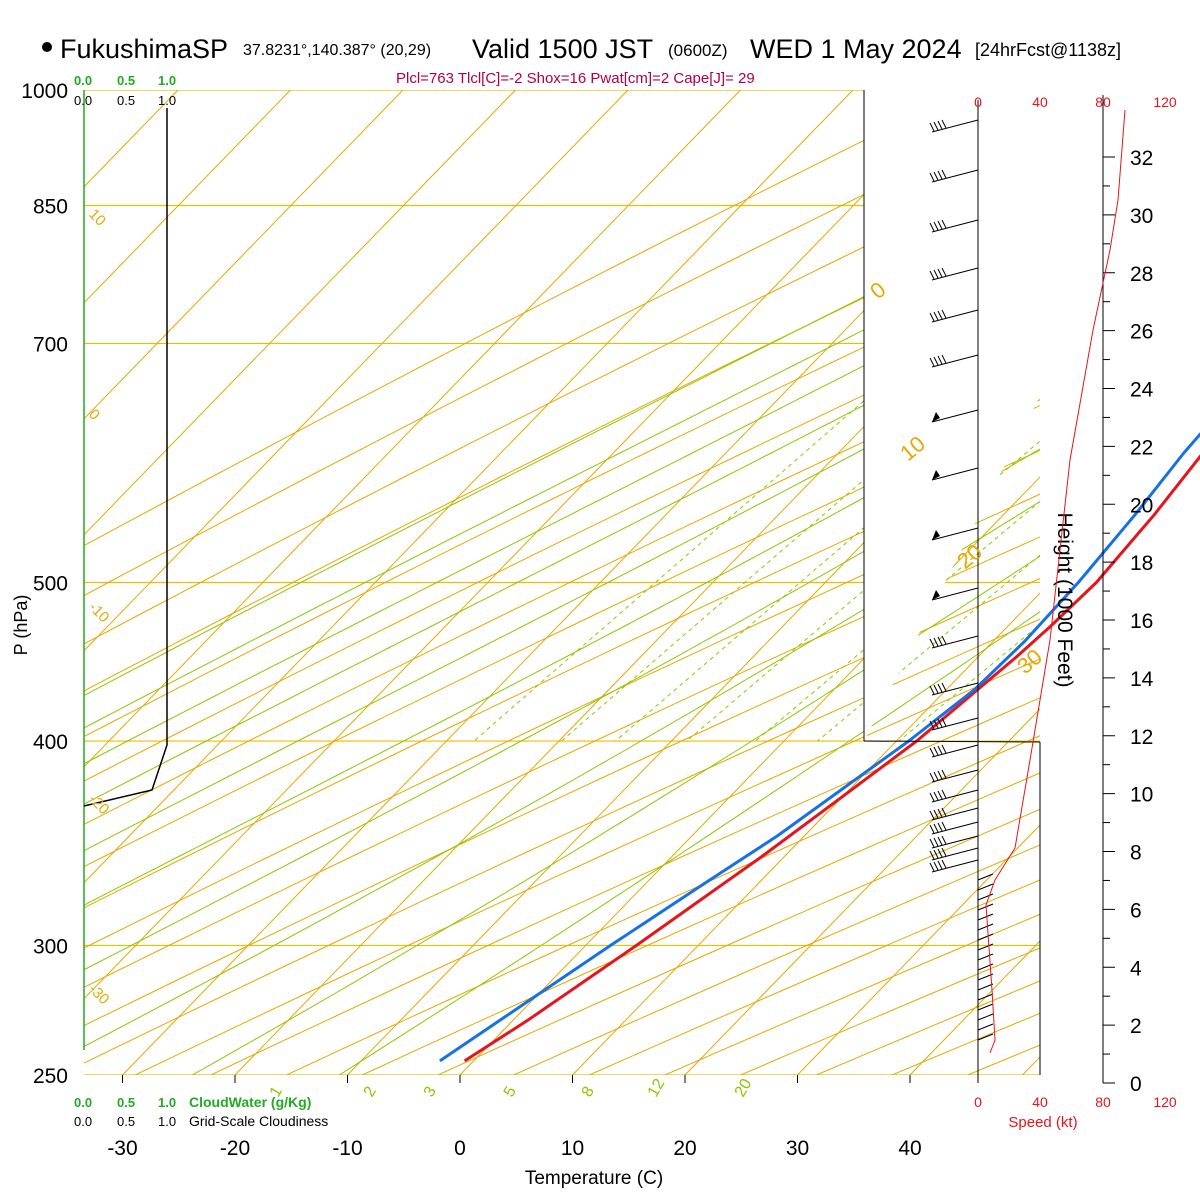 The image size is (1200, 1200). Describe the element at coordinates (936, 417) in the screenshot. I see `wind-barb-pennant` at that location.